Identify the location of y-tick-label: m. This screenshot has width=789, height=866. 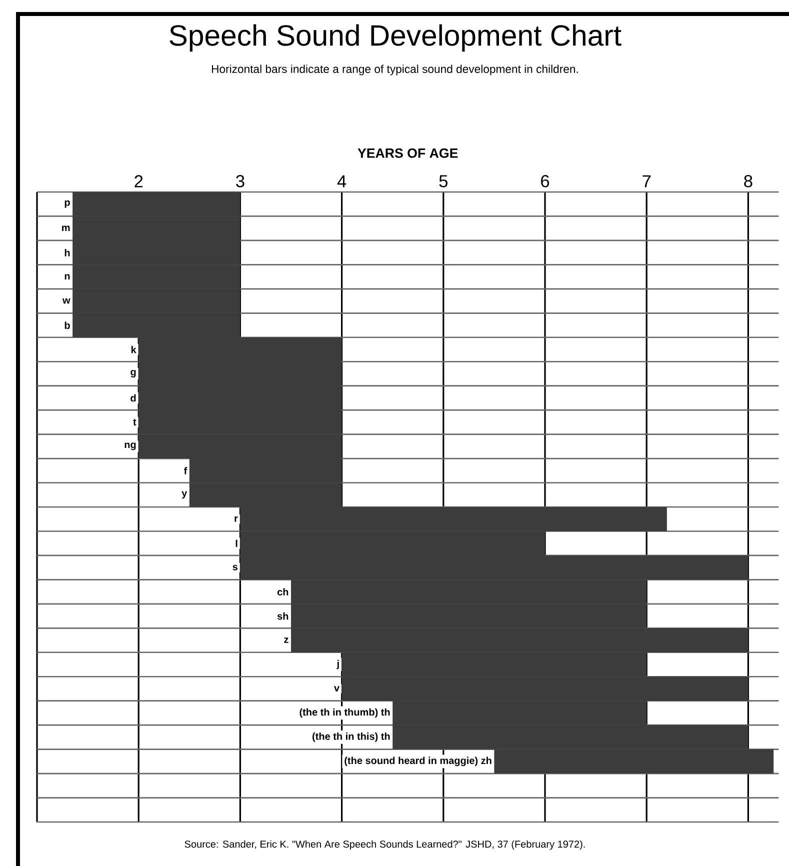
(66, 229).